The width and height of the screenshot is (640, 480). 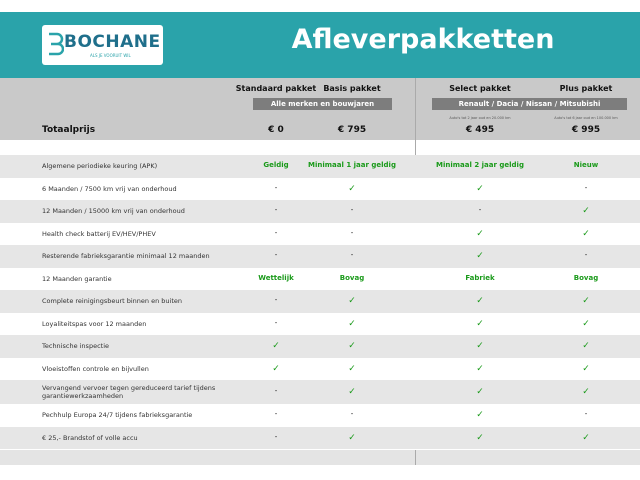 What do you see at coordinates (586, 130) in the screenshot?
I see `price: € 995` at bounding box center [586, 130].